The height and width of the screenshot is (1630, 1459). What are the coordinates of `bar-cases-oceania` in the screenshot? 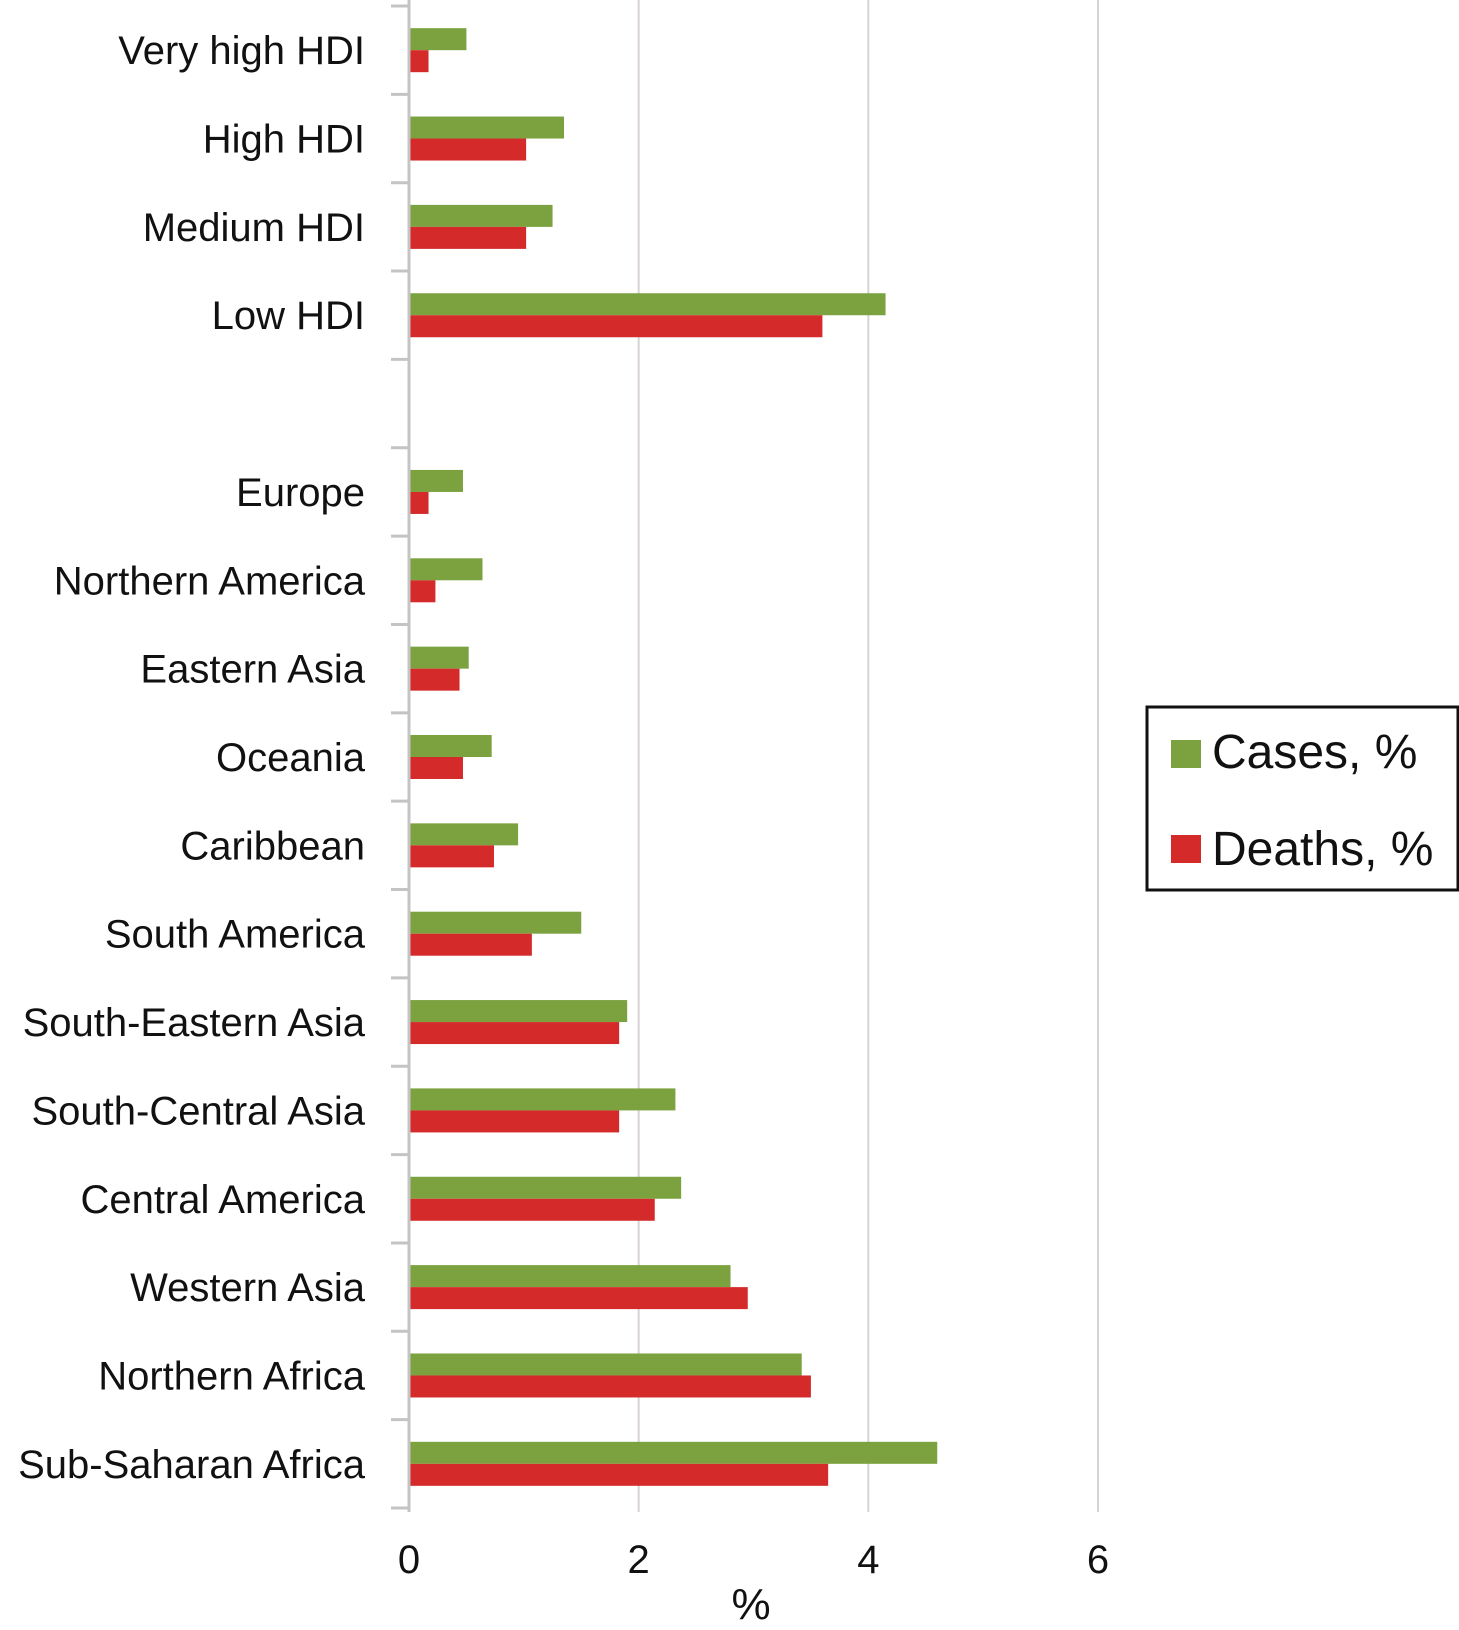 It's located at (450, 746).